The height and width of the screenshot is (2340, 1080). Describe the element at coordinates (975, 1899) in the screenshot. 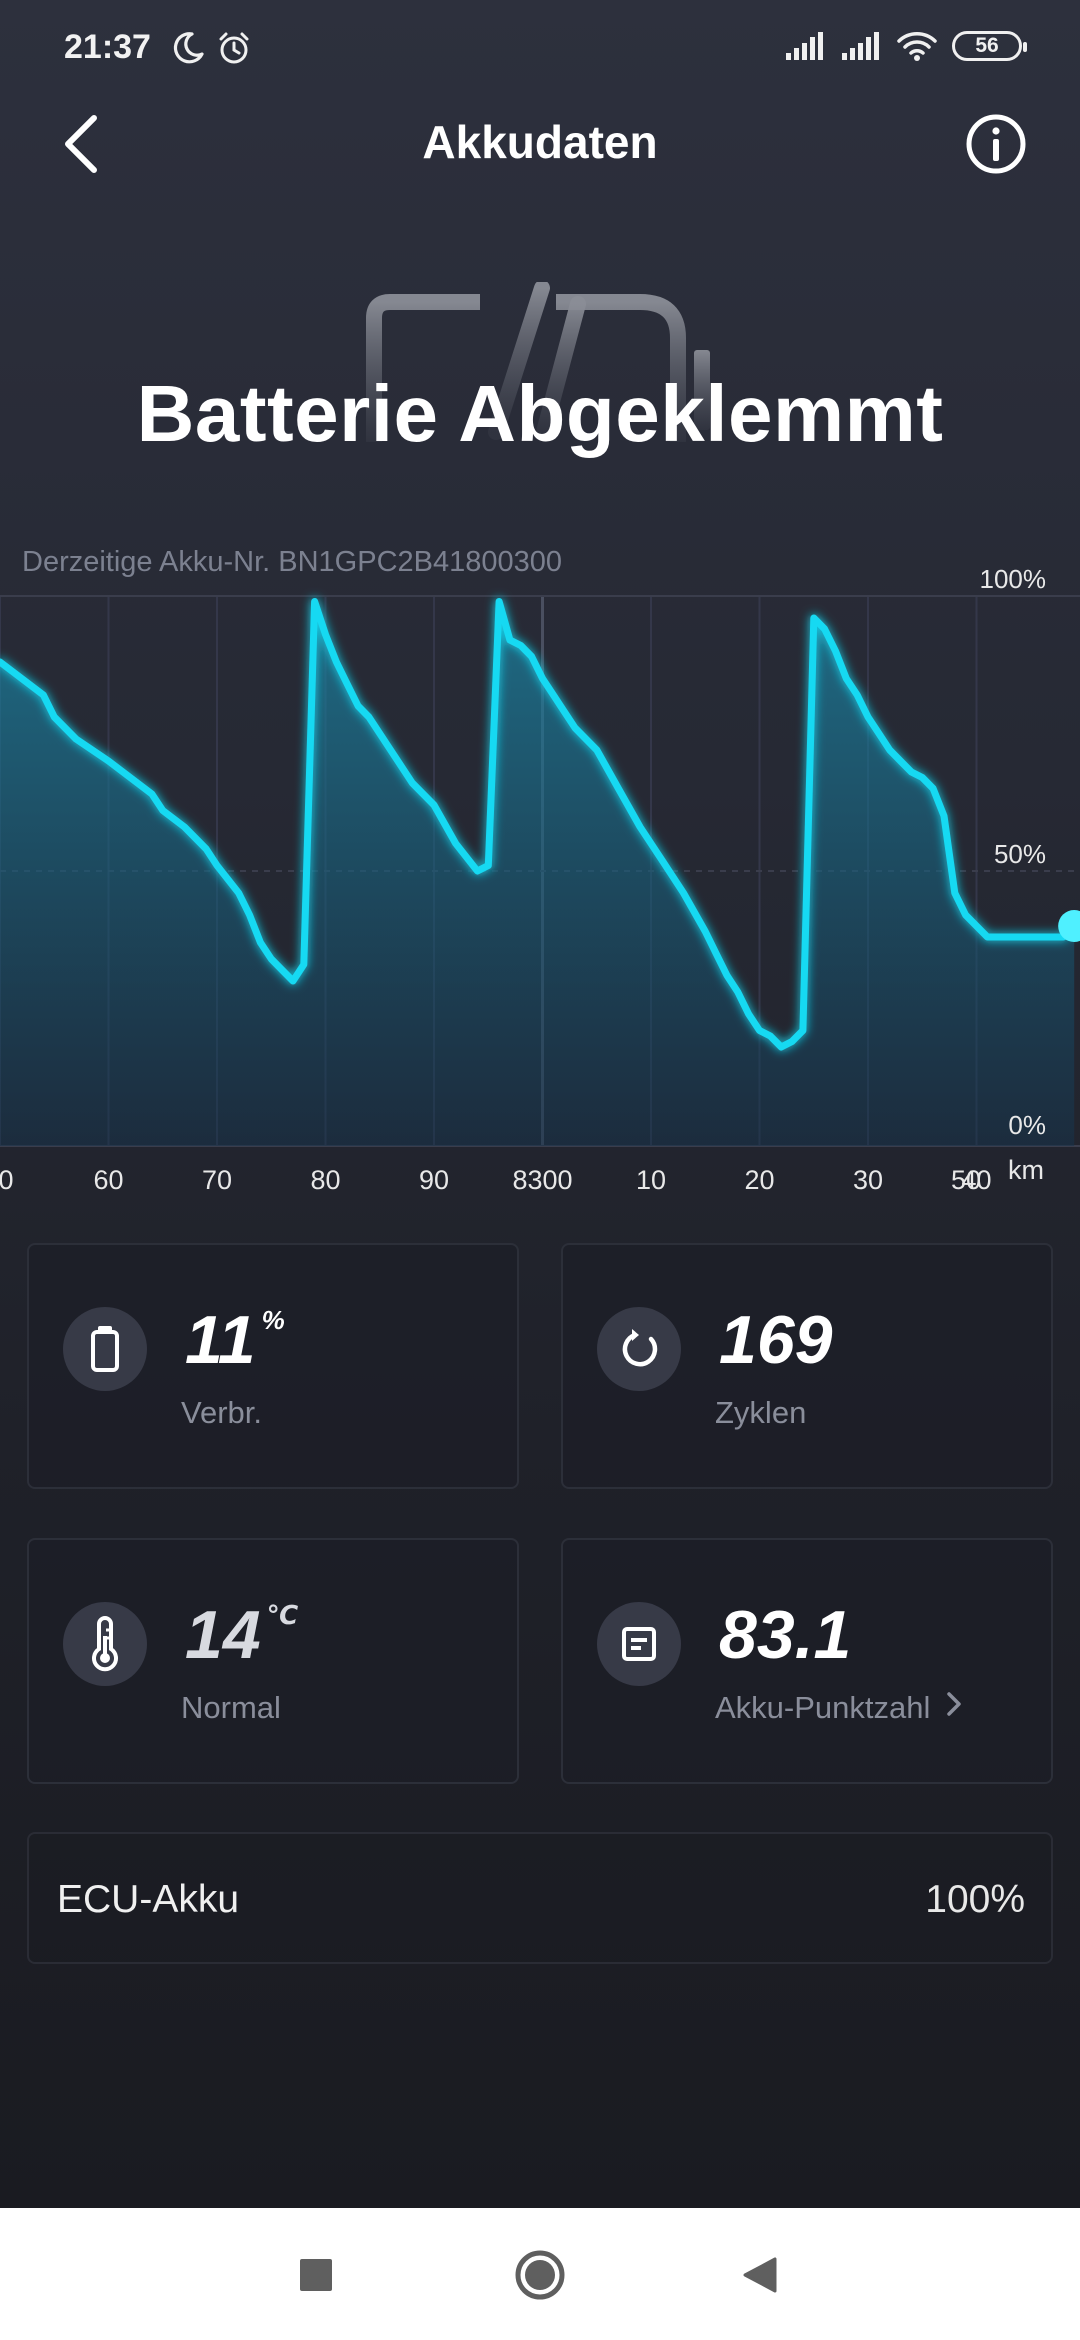

I see `ecu-value: 100%` at that location.